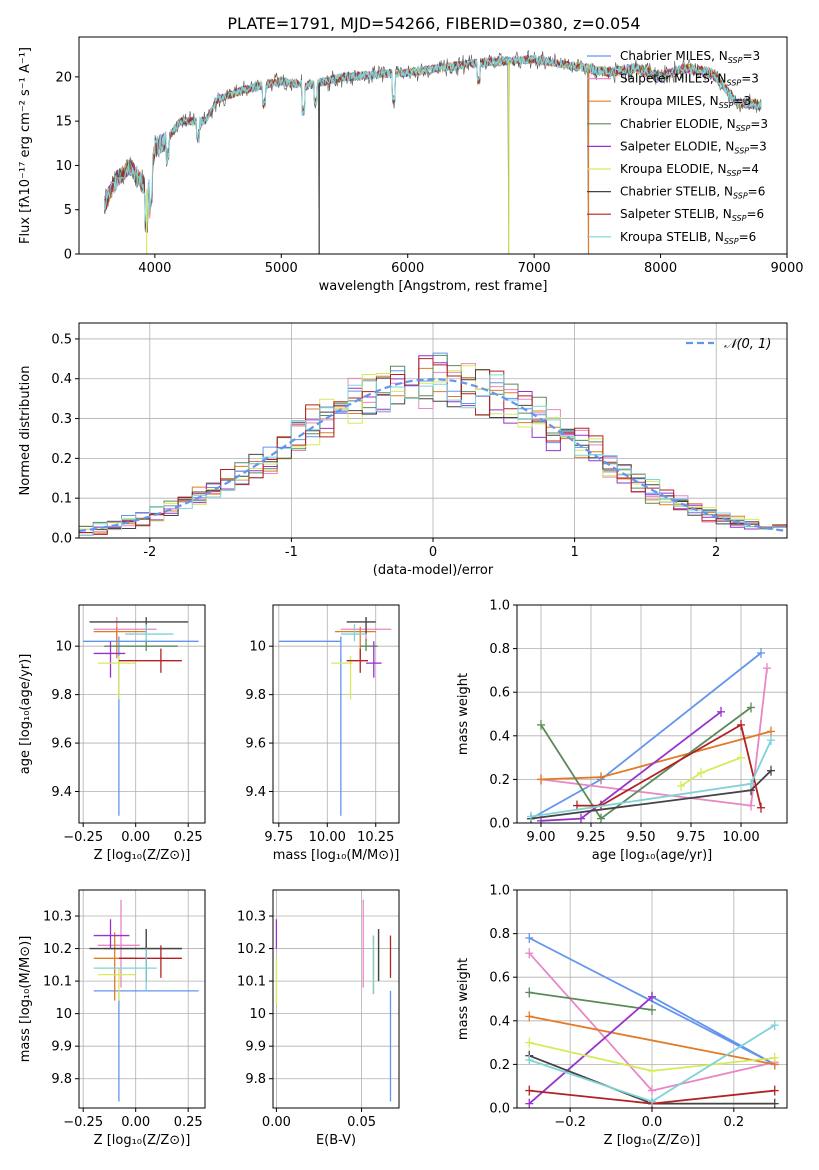  I want to click on y-axis-label: Flux [fλ10⁻¹⁷ erg cm⁻² s⁻¹ A⁻¹], so click(25, 145).